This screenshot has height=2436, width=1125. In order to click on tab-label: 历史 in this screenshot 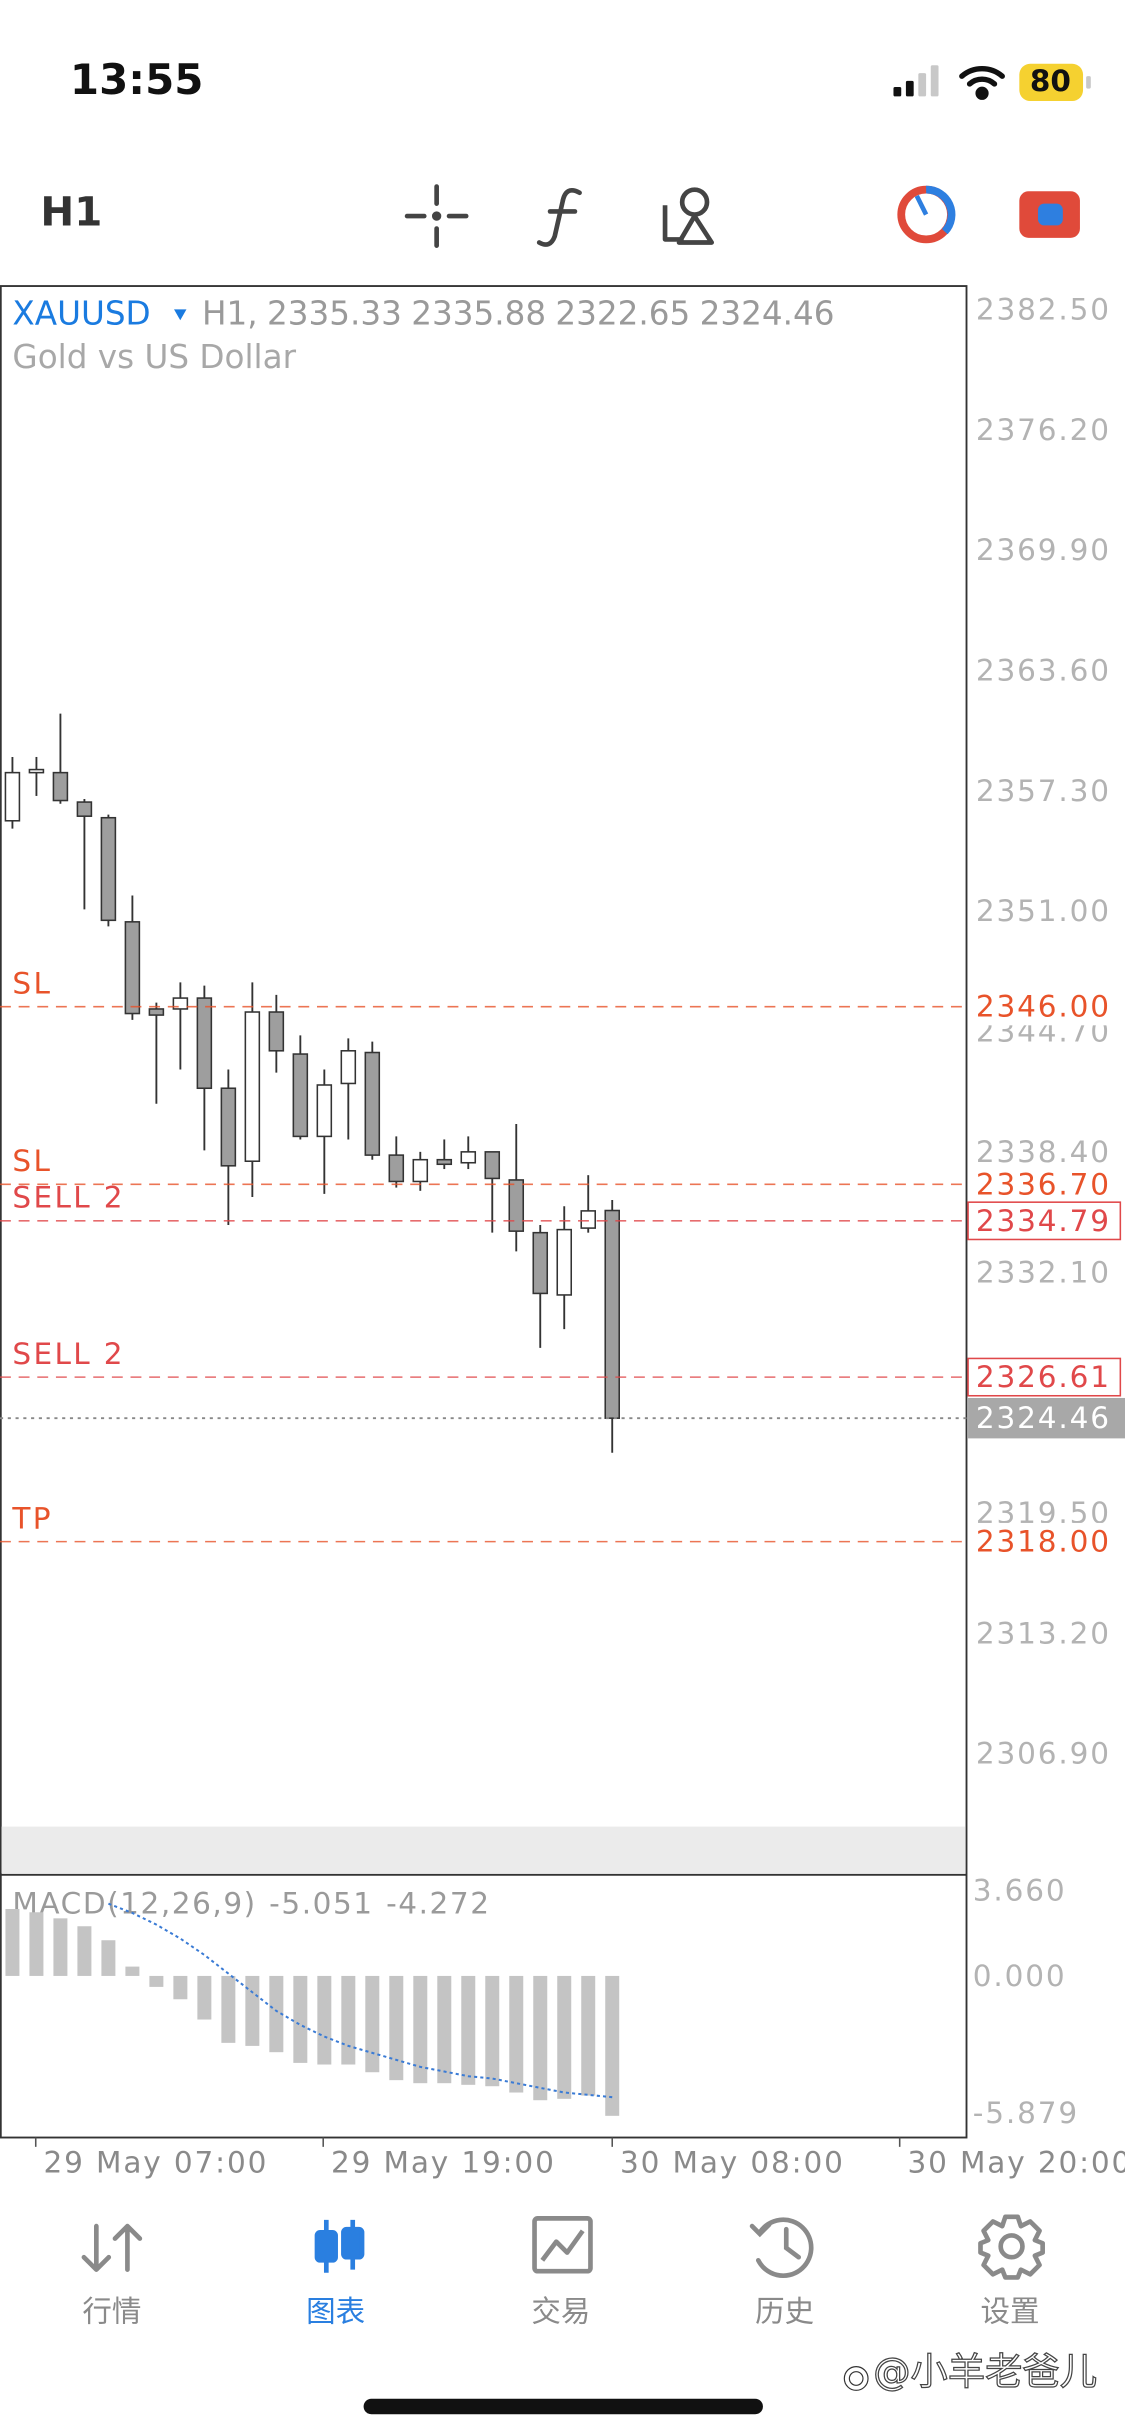, I will do `click(784, 2312)`.